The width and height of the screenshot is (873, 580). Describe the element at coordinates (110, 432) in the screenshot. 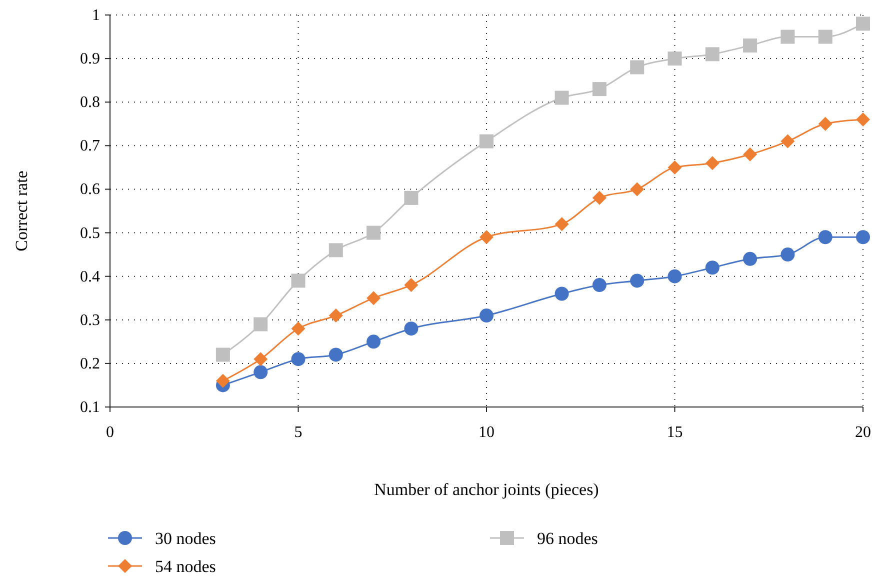

I see `x-tick-label: 0` at that location.